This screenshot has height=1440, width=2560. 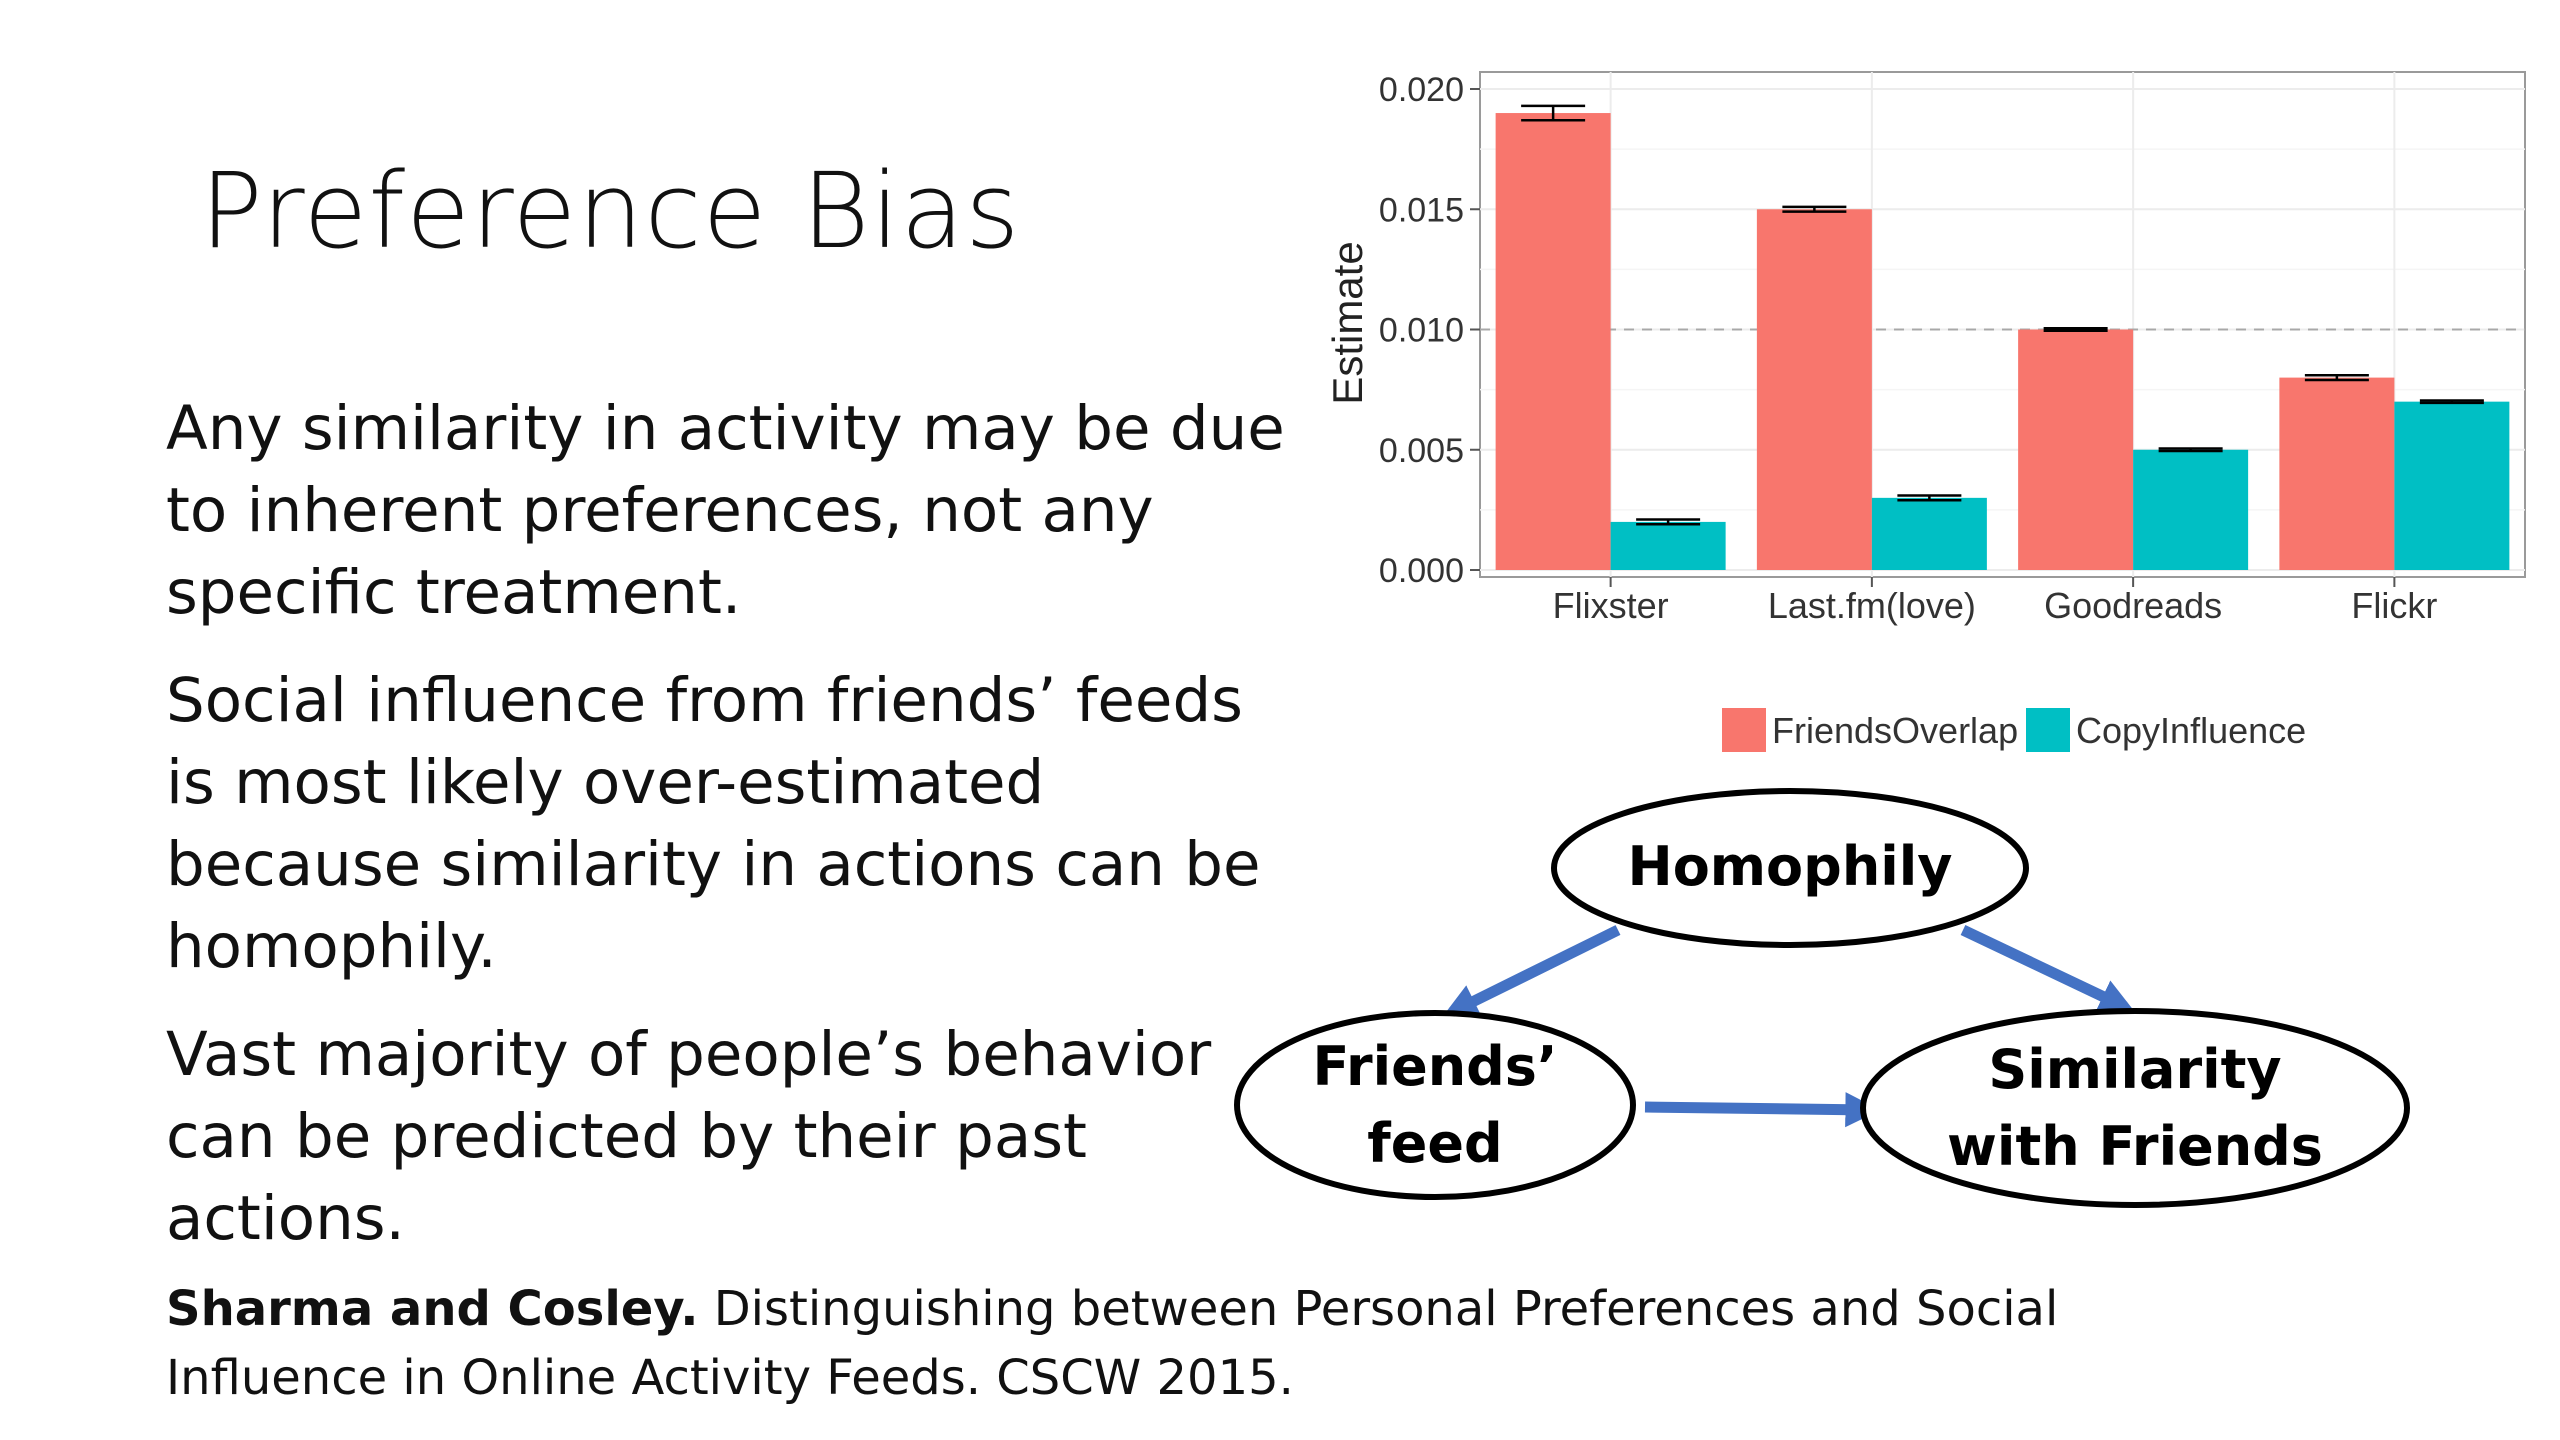 What do you see at coordinates (1421, 210) in the screenshot?
I see `y-tick-label: 0.015` at bounding box center [1421, 210].